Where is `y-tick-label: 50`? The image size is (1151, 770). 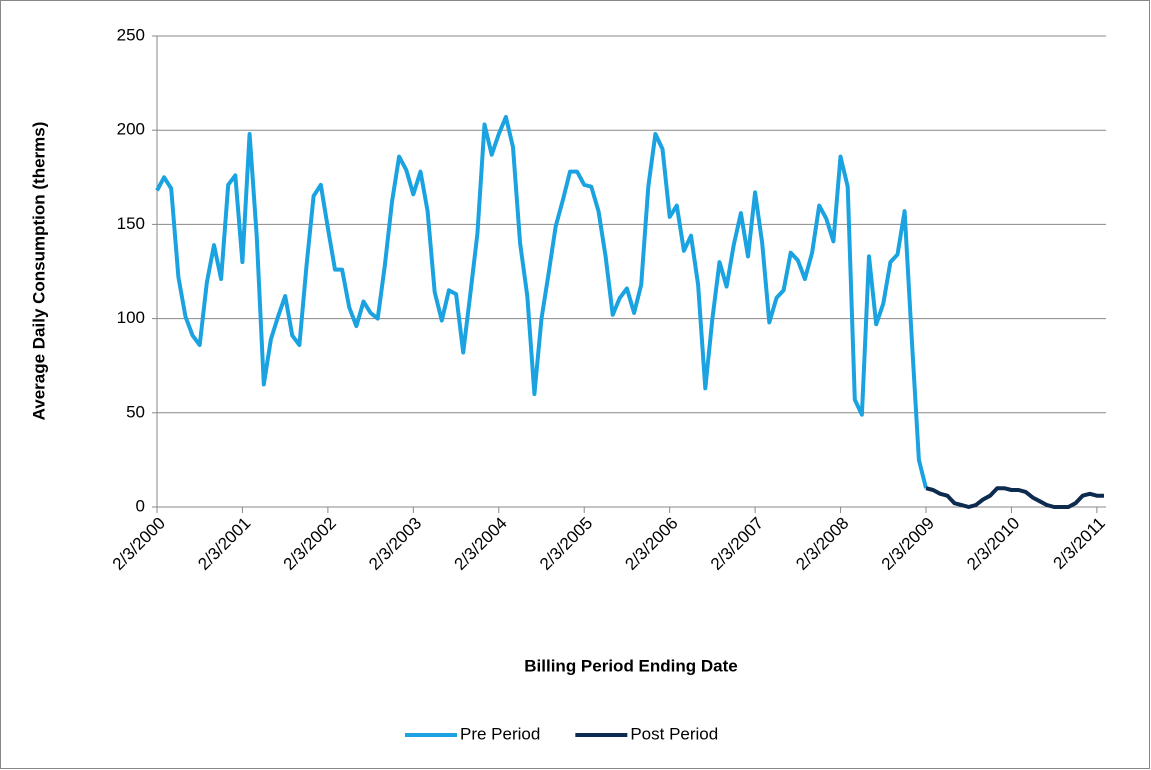
y-tick-label: 50 is located at coordinates (135, 411).